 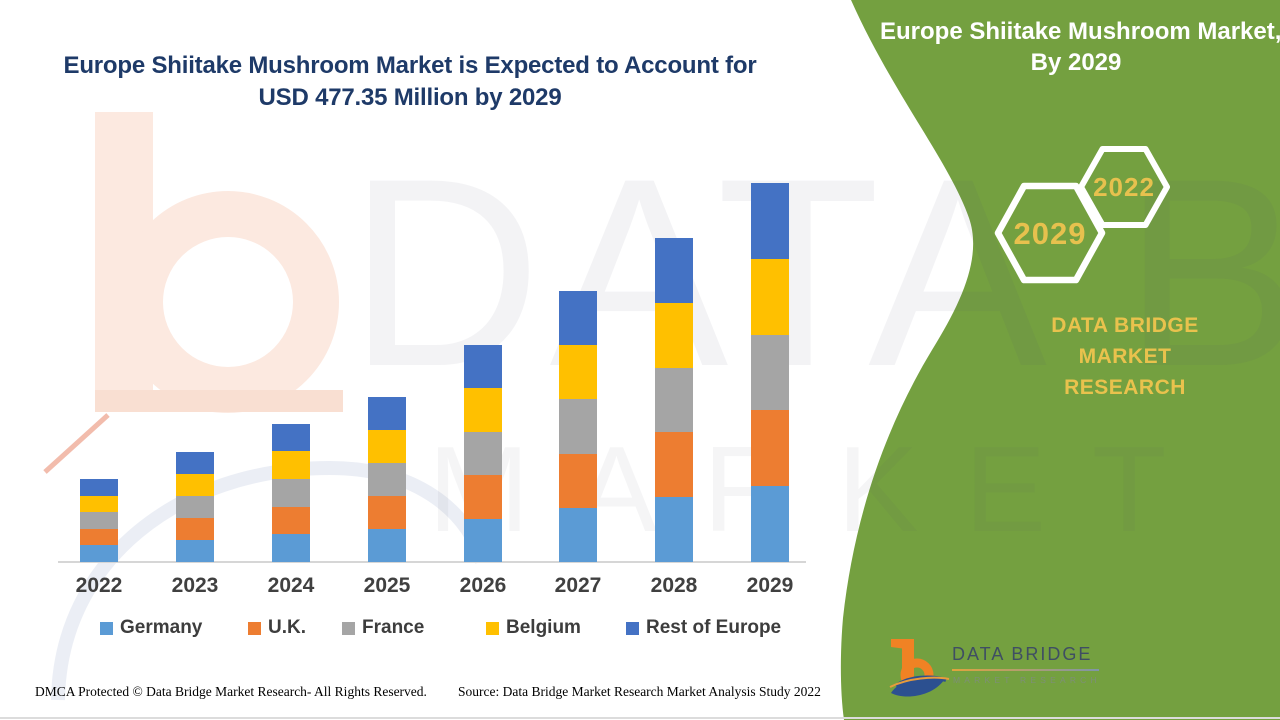 I want to click on chart-title-line2: USD 477.35 Million by 2029, so click(x=410, y=97).